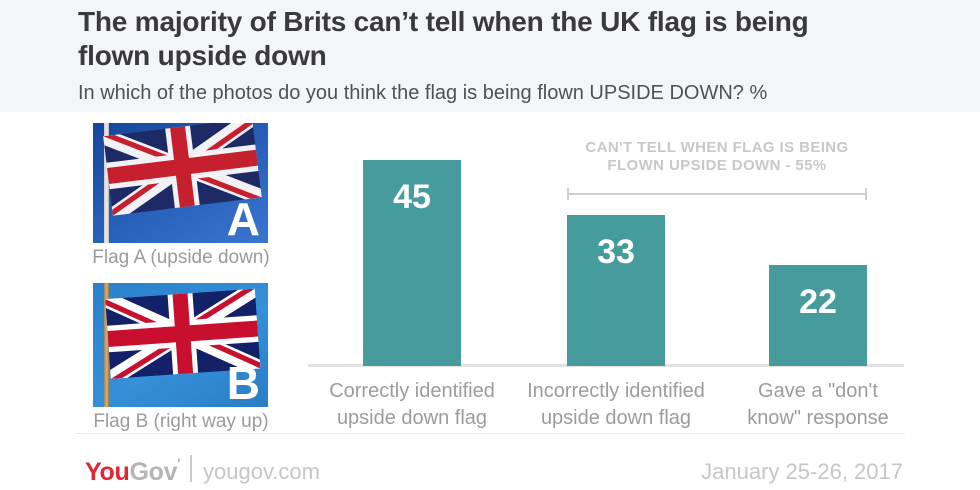 The width and height of the screenshot is (980, 490). I want to click on flag-a-photo: A, so click(180, 183).